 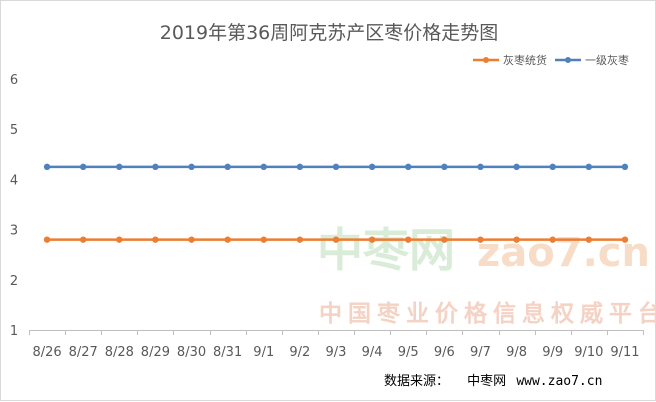 I want to click on x-tick-label: 9/7, so click(x=480, y=352).